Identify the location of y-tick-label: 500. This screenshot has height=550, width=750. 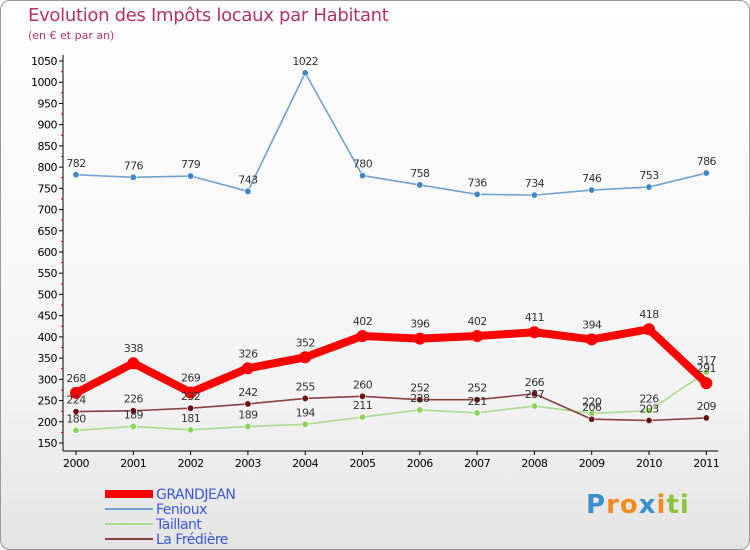
(48, 294).